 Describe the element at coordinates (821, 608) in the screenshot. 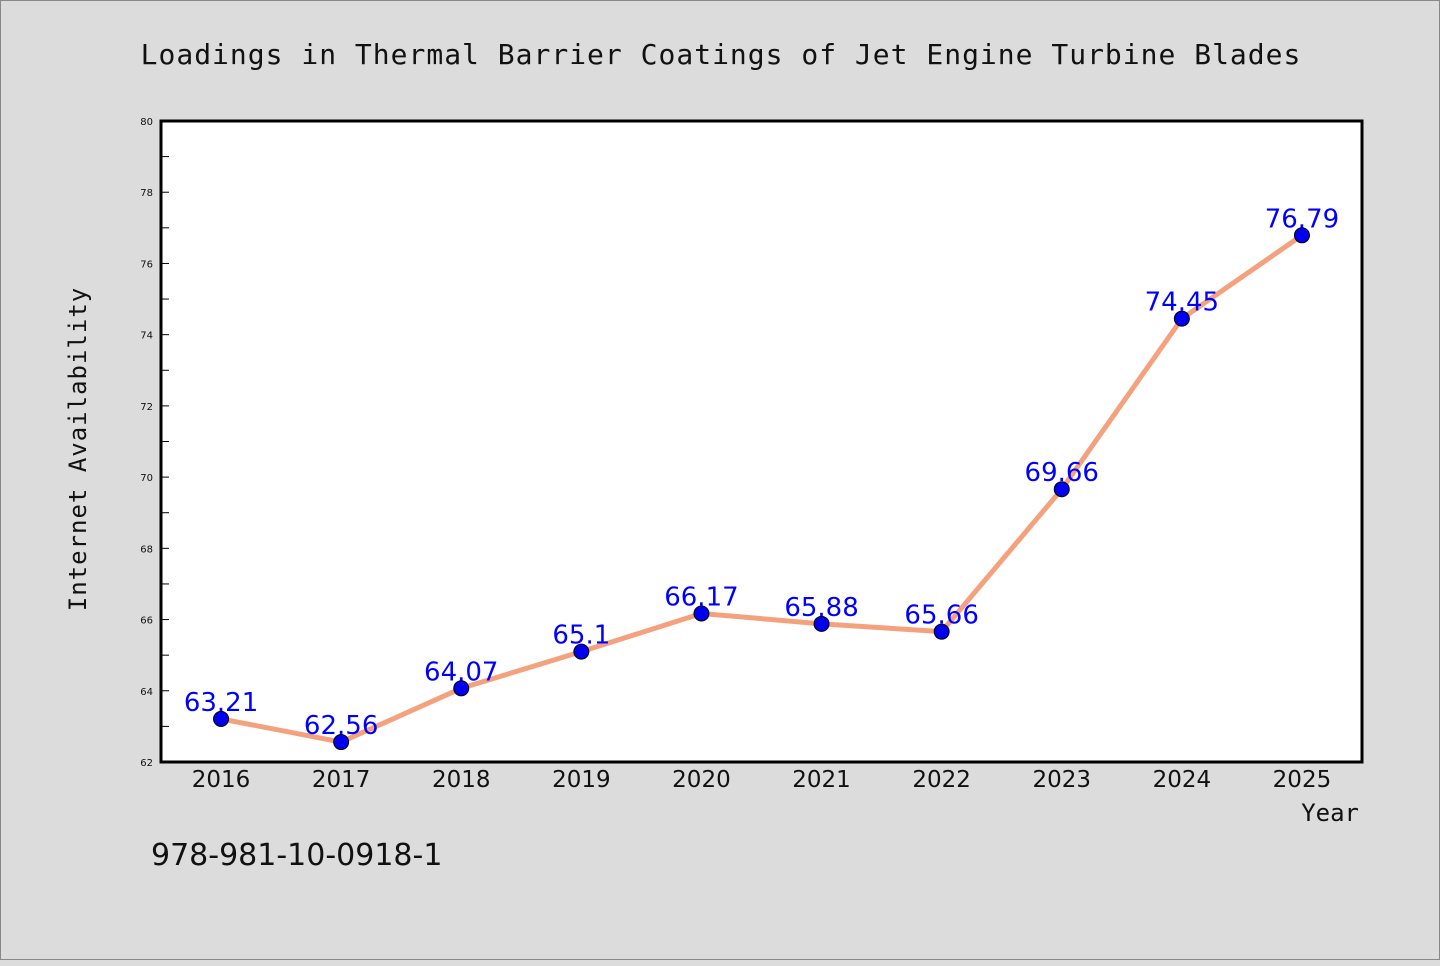

I see `data-label: 65.88` at that location.